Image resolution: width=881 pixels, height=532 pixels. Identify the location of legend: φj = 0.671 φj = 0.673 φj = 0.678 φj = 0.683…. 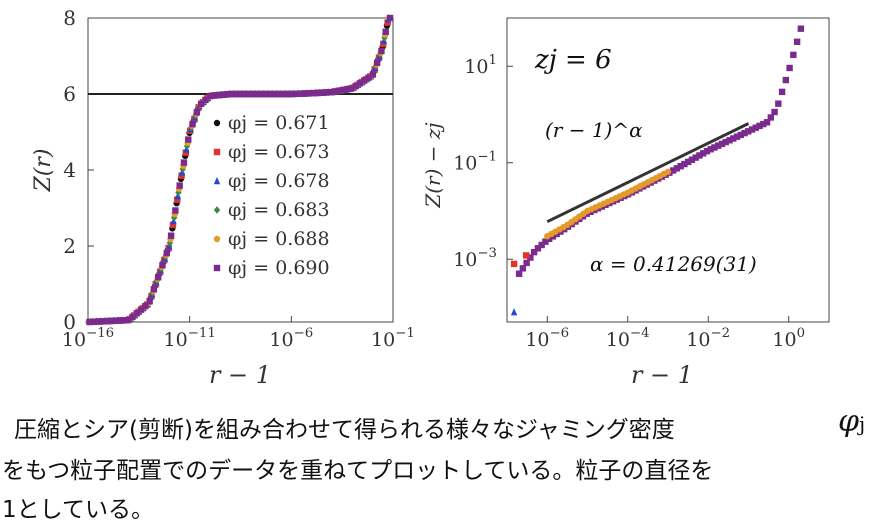
(271, 195).